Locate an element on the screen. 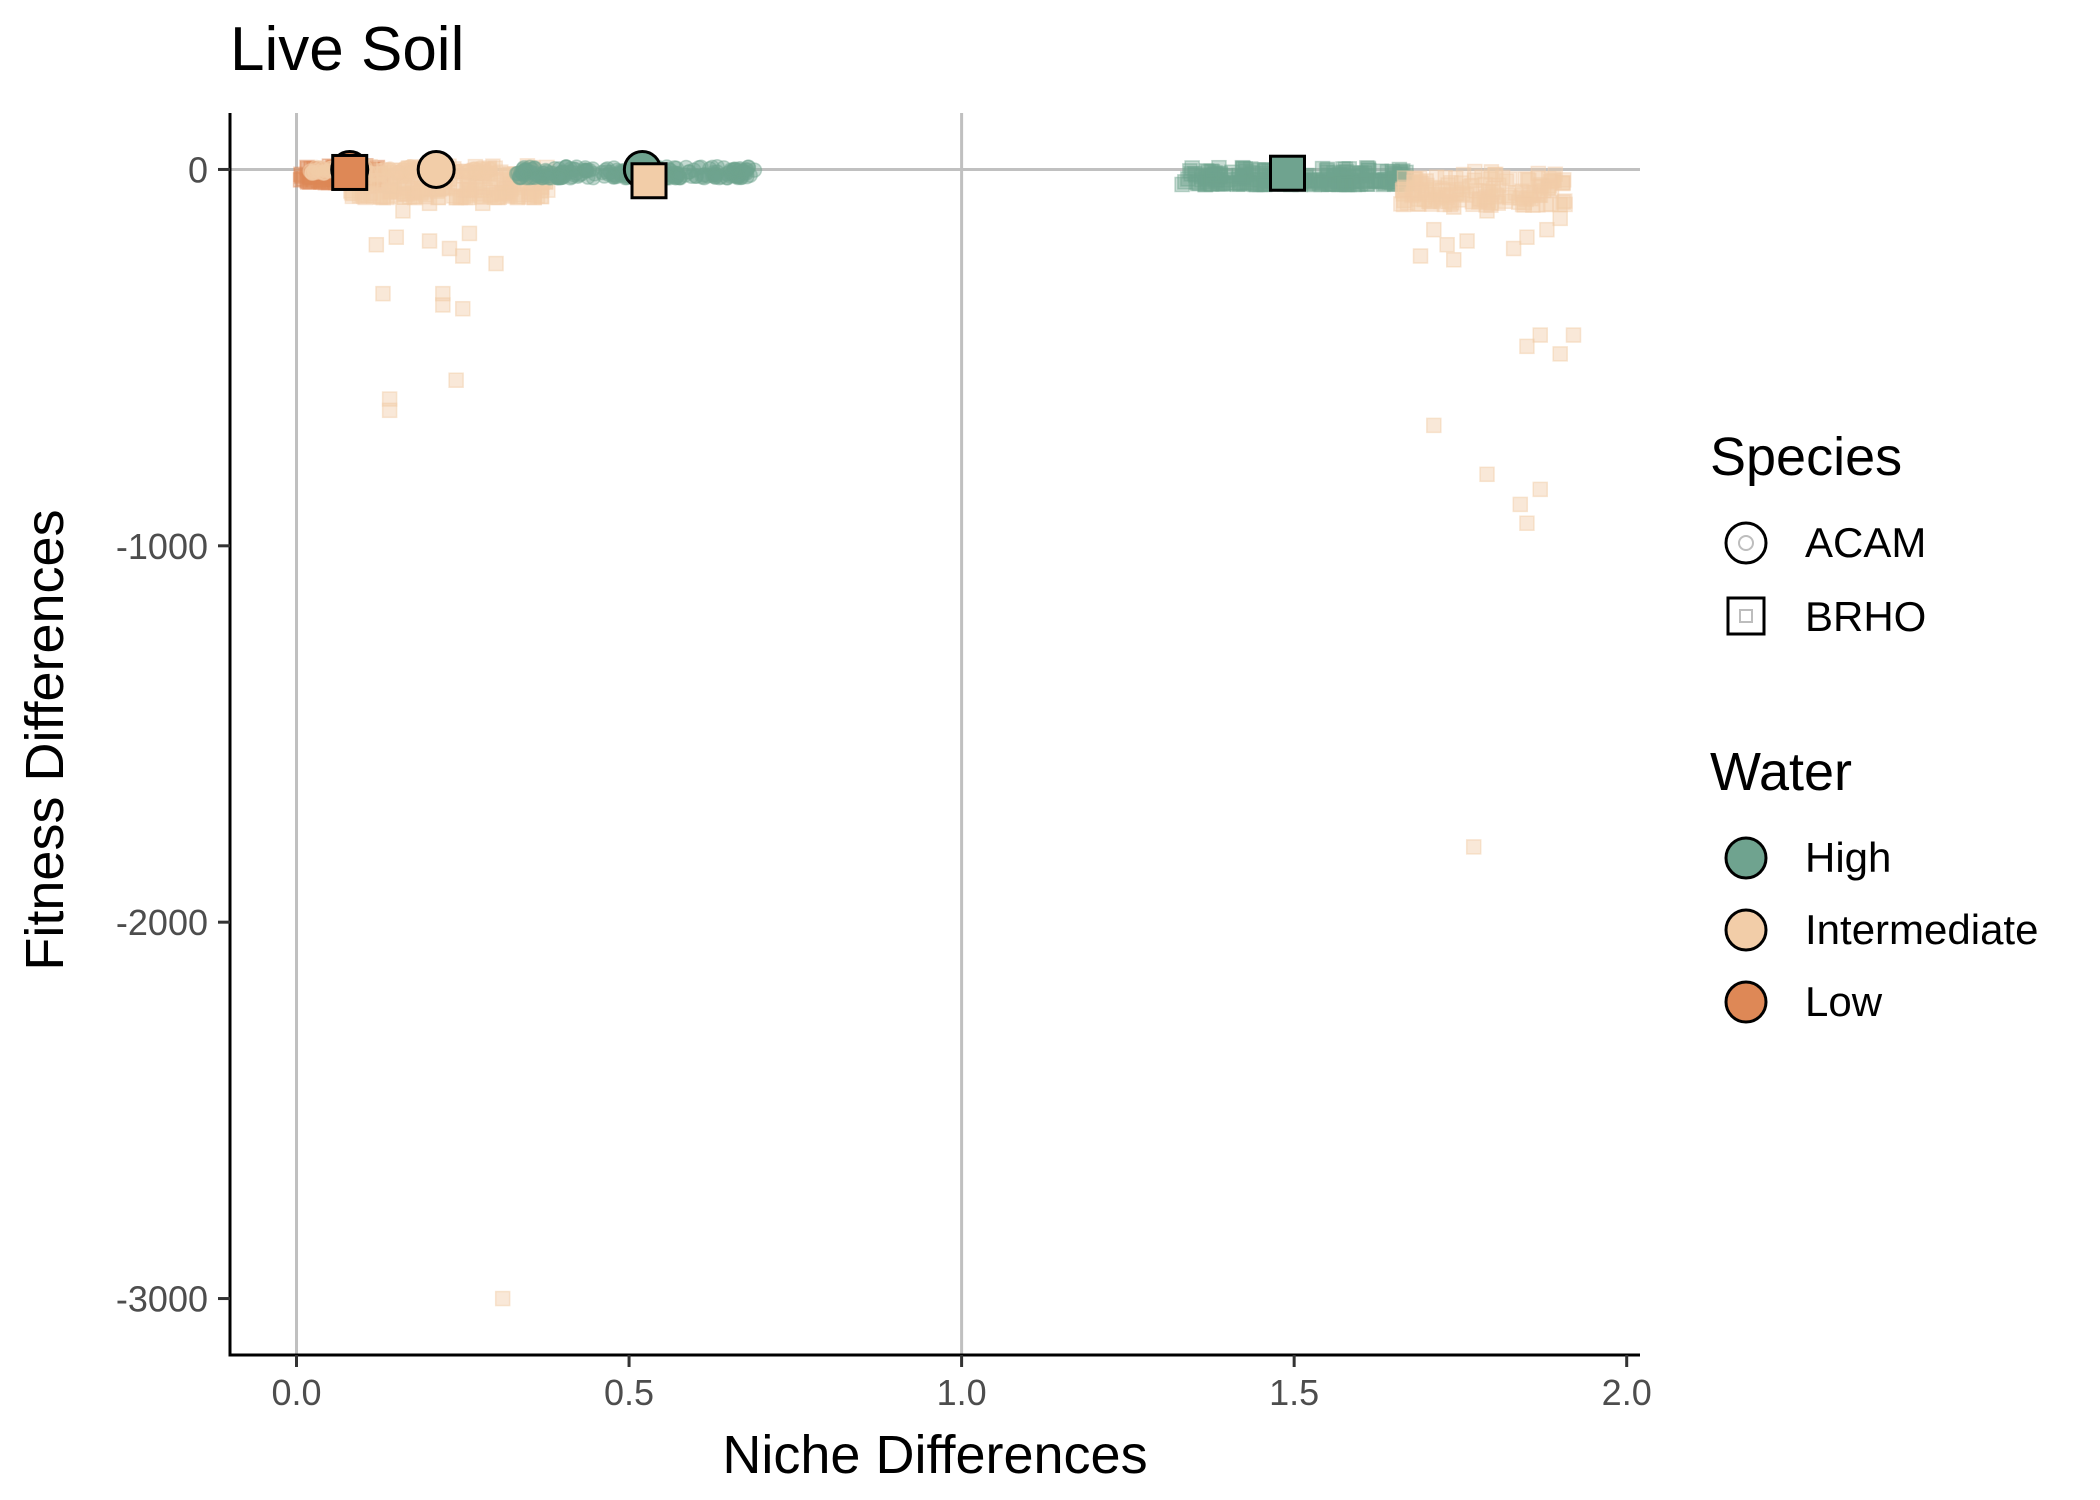 This screenshot has width=2100, height=1500. legend-label-intermediate: Intermediate is located at coordinates (1921, 929).